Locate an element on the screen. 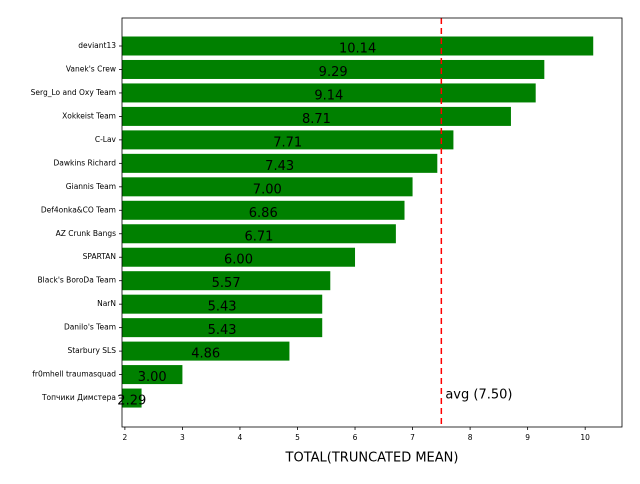 This screenshot has height=484, width=640. value-label: 9.29 is located at coordinates (333, 72).